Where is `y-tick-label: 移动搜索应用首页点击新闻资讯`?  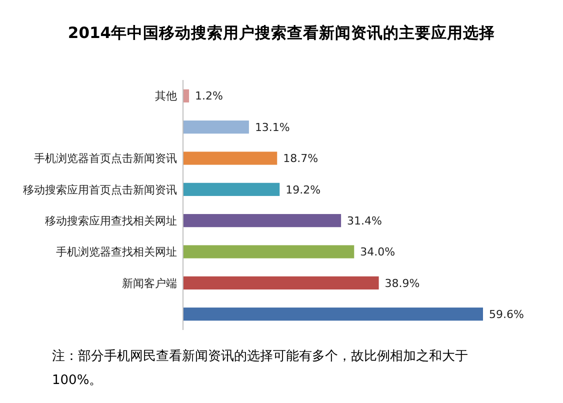 y-tick-label: 移动搜索应用首页点击新闻资讯 is located at coordinates (100, 189).